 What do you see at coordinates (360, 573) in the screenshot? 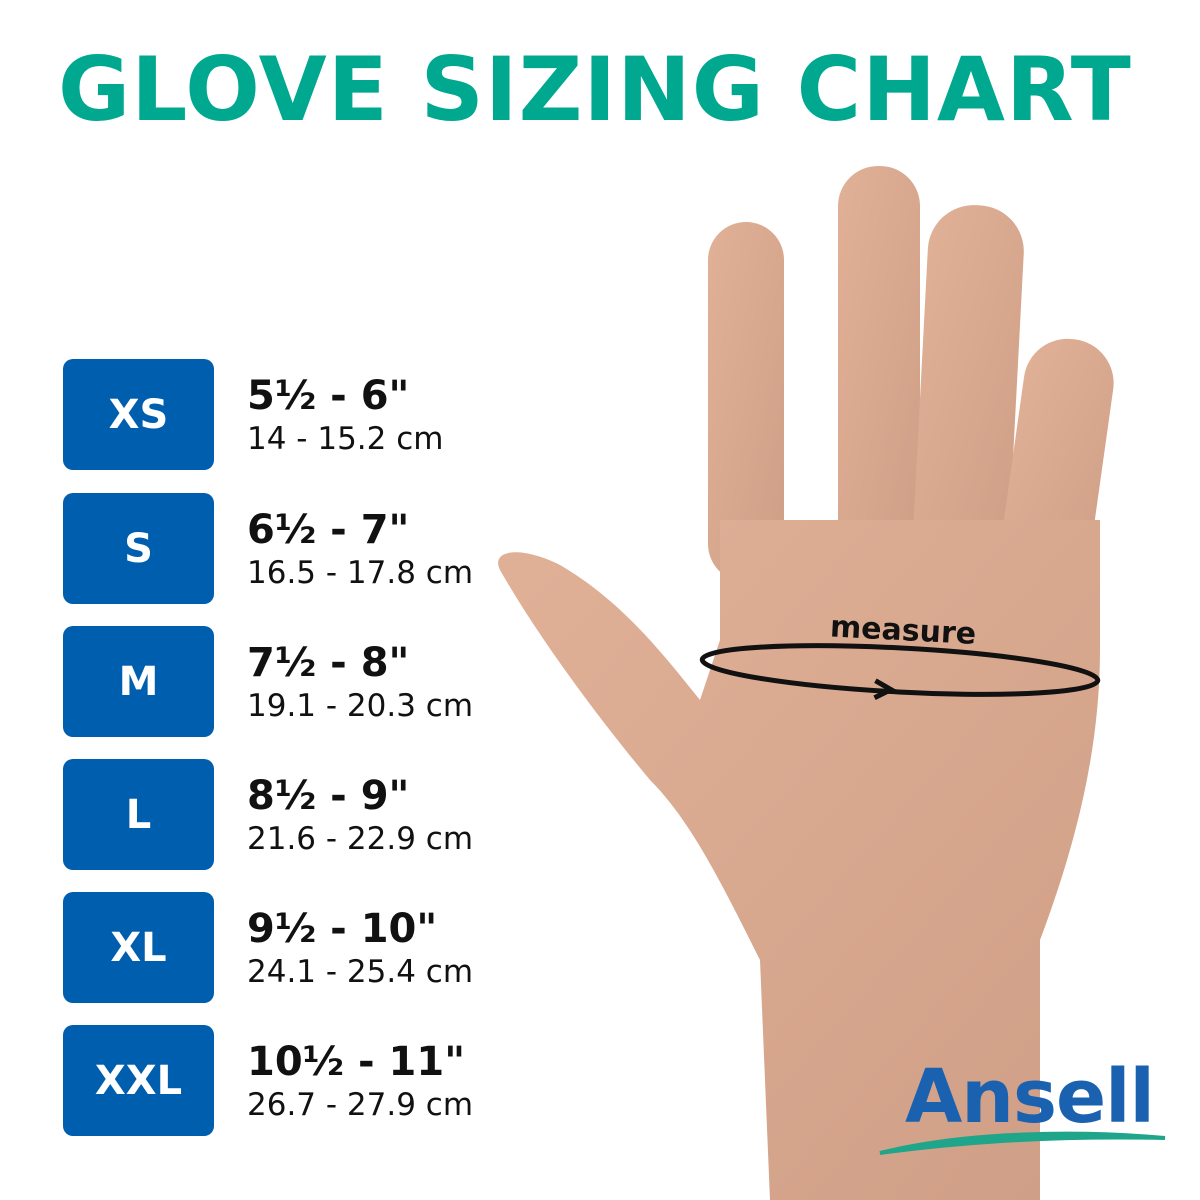
I see `size-cm: 16.5 - 17.8 cm` at bounding box center [360, 573].